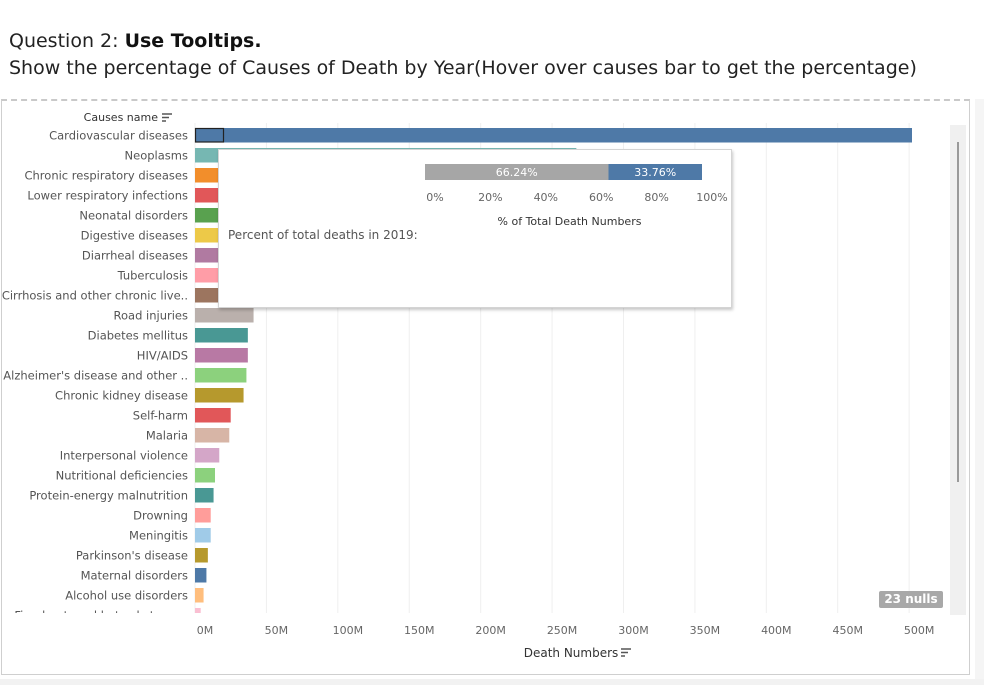 This screenshot has height=685, width=984. What do you see at coordinates (492, 682) in the screenshot?
I see `bottom-gutter` at bounding box center [492, 682].